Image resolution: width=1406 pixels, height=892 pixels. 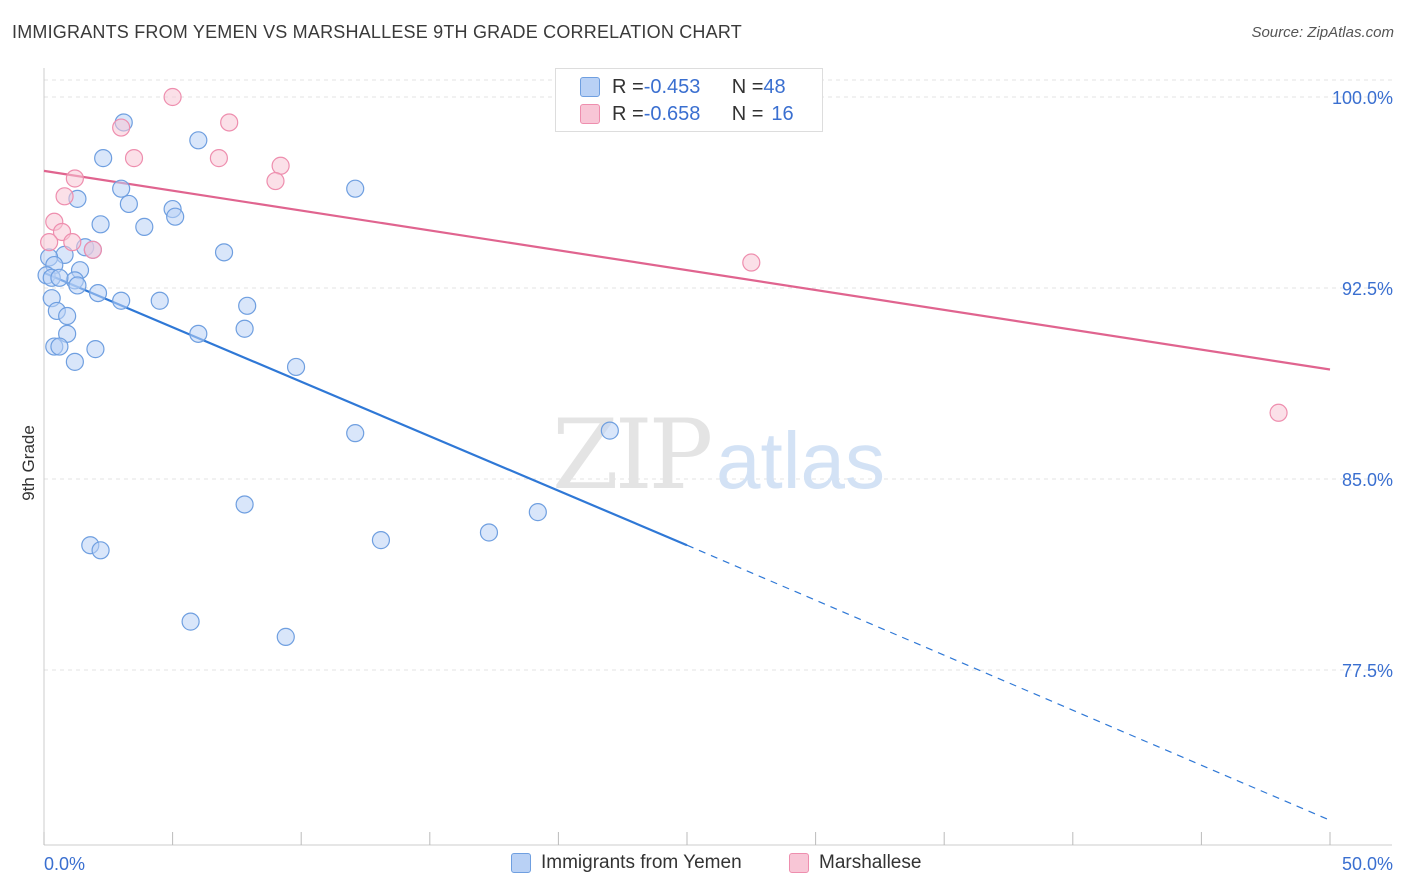 I want to click on bottom-legend-label-yemen: Immigrants from Yemen, so click(x=641, y=862).